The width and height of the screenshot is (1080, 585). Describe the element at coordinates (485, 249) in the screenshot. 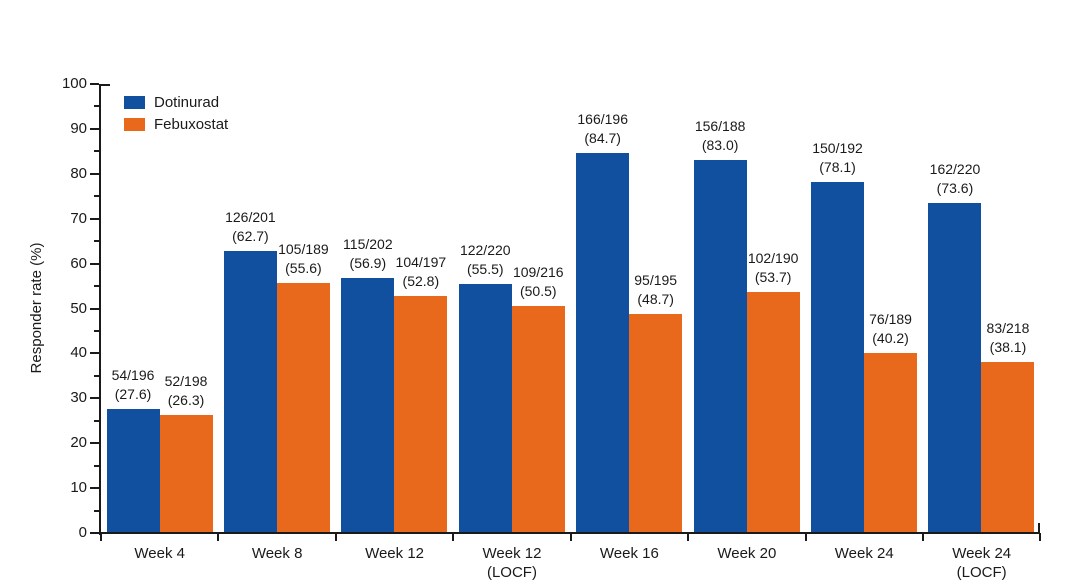

I see `bar-count-label: 122/220` at that location.